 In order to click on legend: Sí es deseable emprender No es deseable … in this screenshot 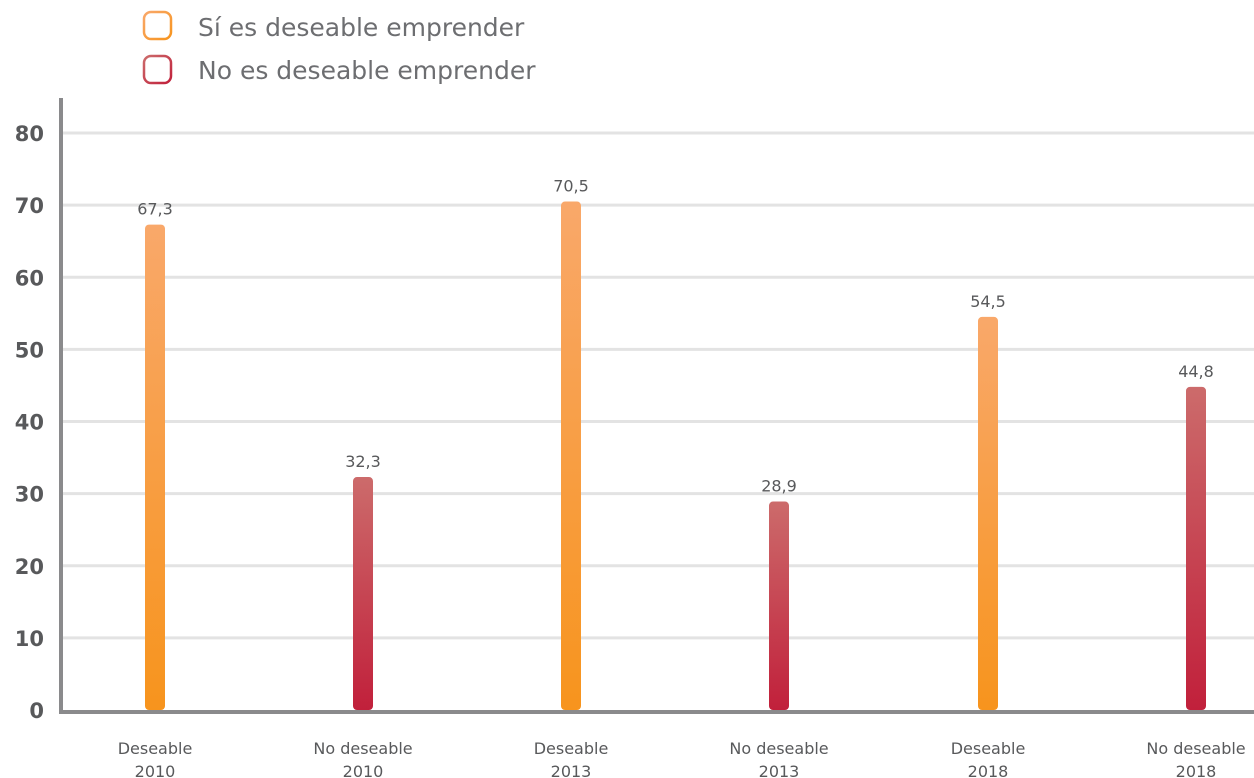, I will do `click(339, 47)`.